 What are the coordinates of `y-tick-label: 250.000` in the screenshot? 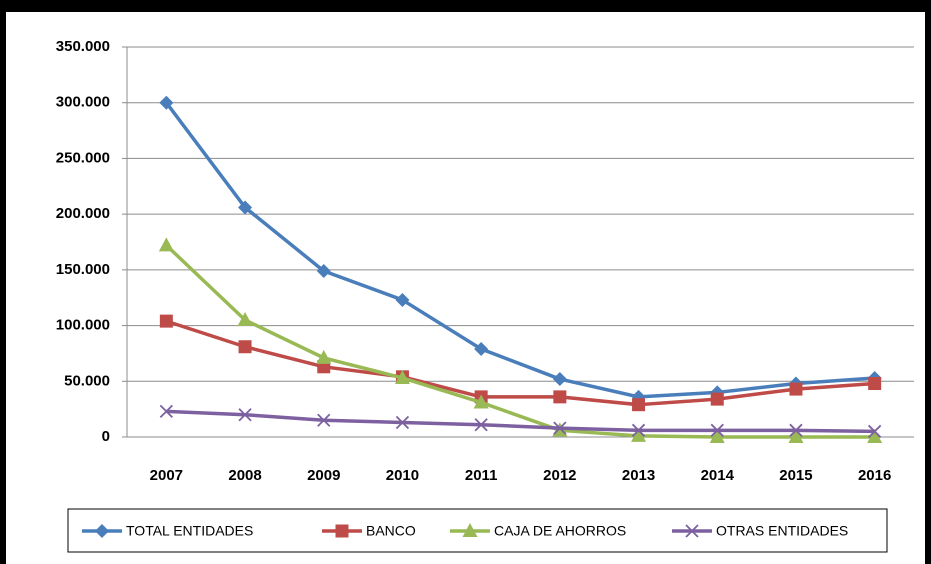 It's located at (83, 157).